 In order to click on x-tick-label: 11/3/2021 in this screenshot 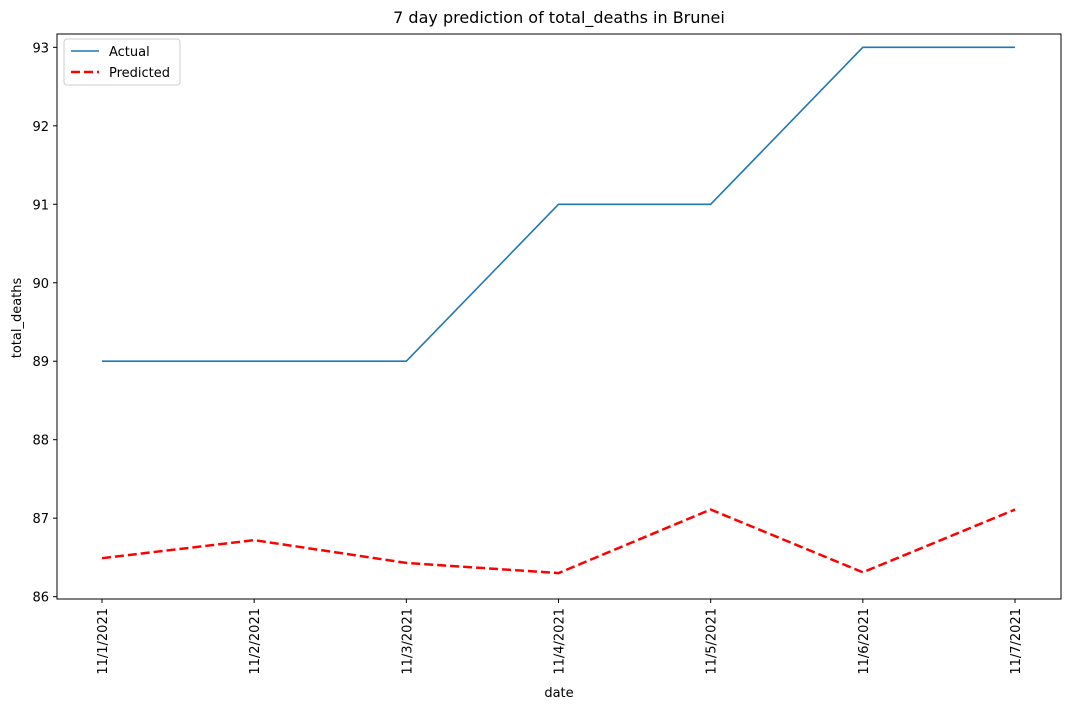, I will do `click(407, 641)`.